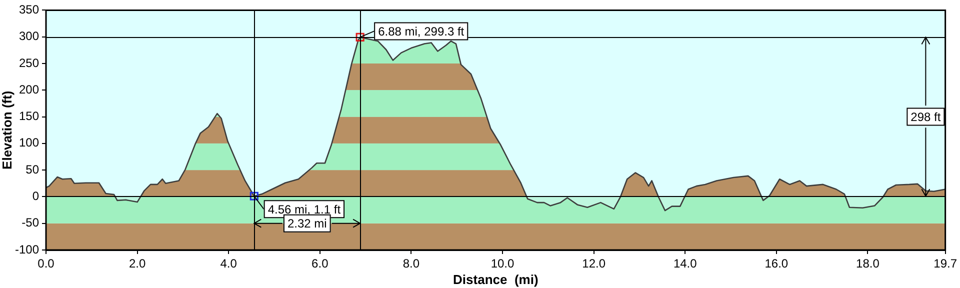 The image size is (960, 288). Describe the element at coordinates (411, 263) in the screenshot. I see `x-tick-label: 8.0` at that location.